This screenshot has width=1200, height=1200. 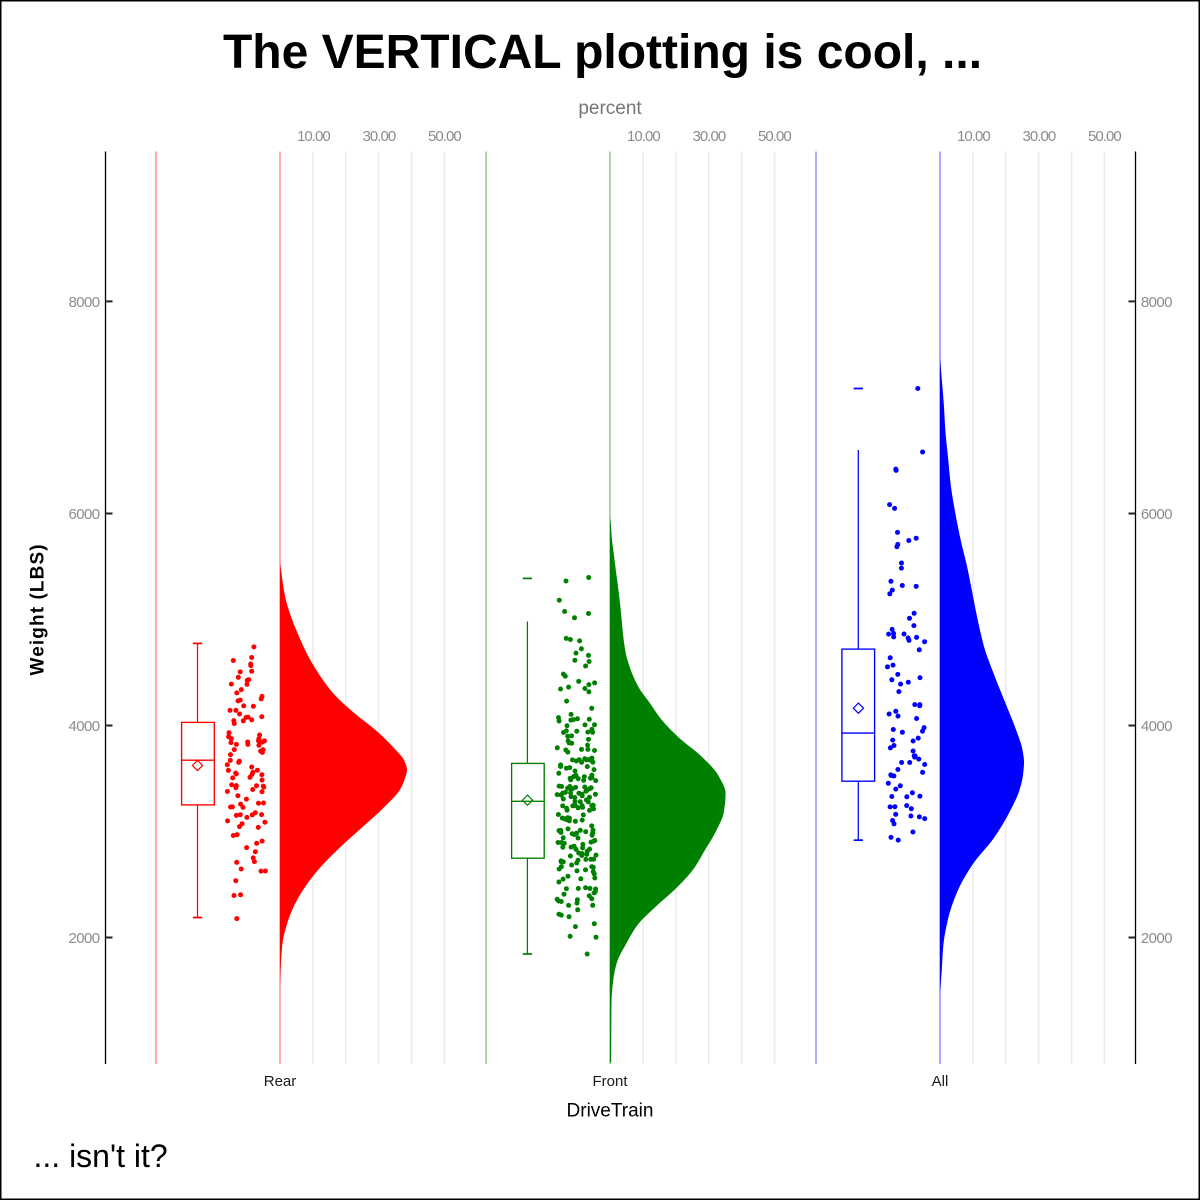 I want to click on svg-text: percent, so click(x=610, y=108).